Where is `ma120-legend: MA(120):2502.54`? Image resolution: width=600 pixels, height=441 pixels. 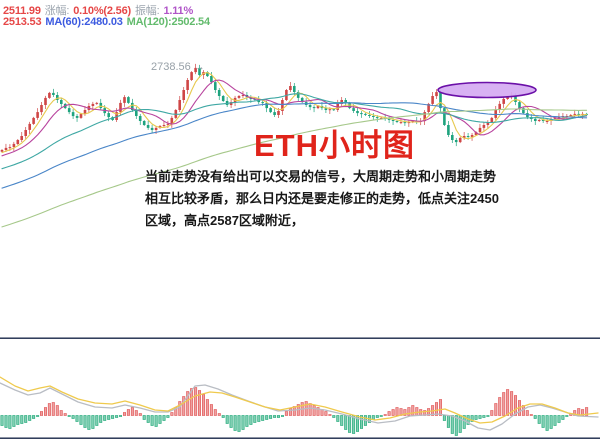 ma120-legend: MA(120):2502.54 is located at coordinates (168, 22).